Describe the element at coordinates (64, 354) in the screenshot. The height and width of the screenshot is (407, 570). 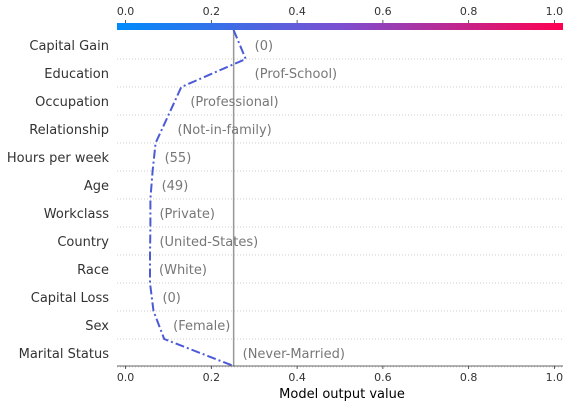
I see `feature-name: Marital Status` at that location.